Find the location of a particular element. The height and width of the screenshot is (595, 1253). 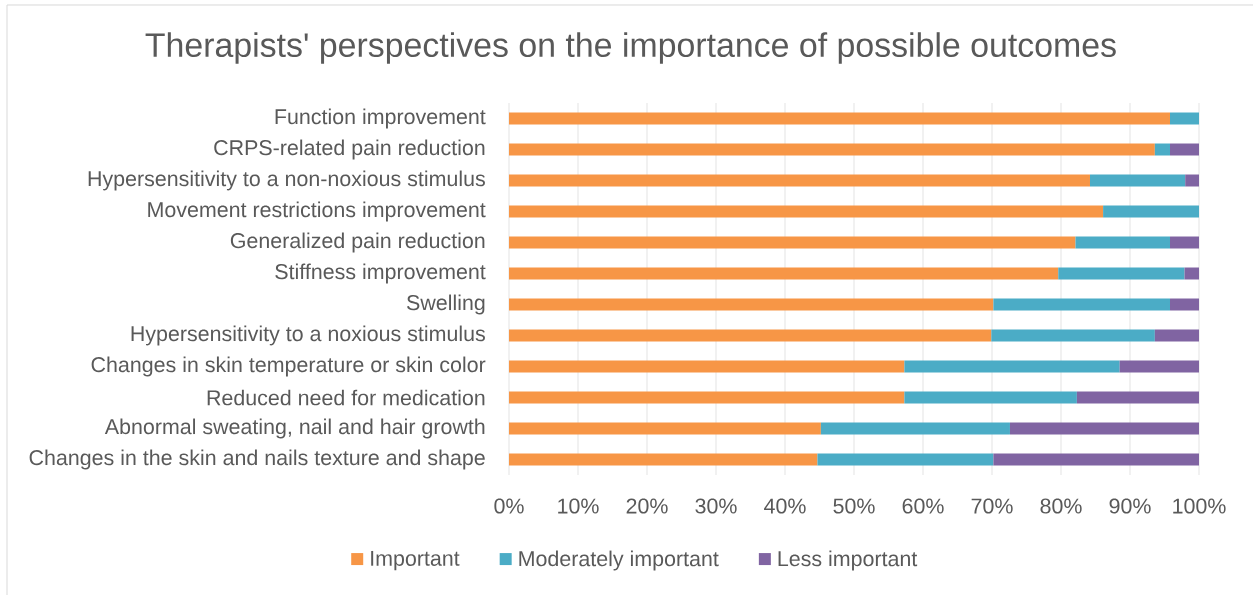

legend-label: Important is located at coordinates (415, 560).